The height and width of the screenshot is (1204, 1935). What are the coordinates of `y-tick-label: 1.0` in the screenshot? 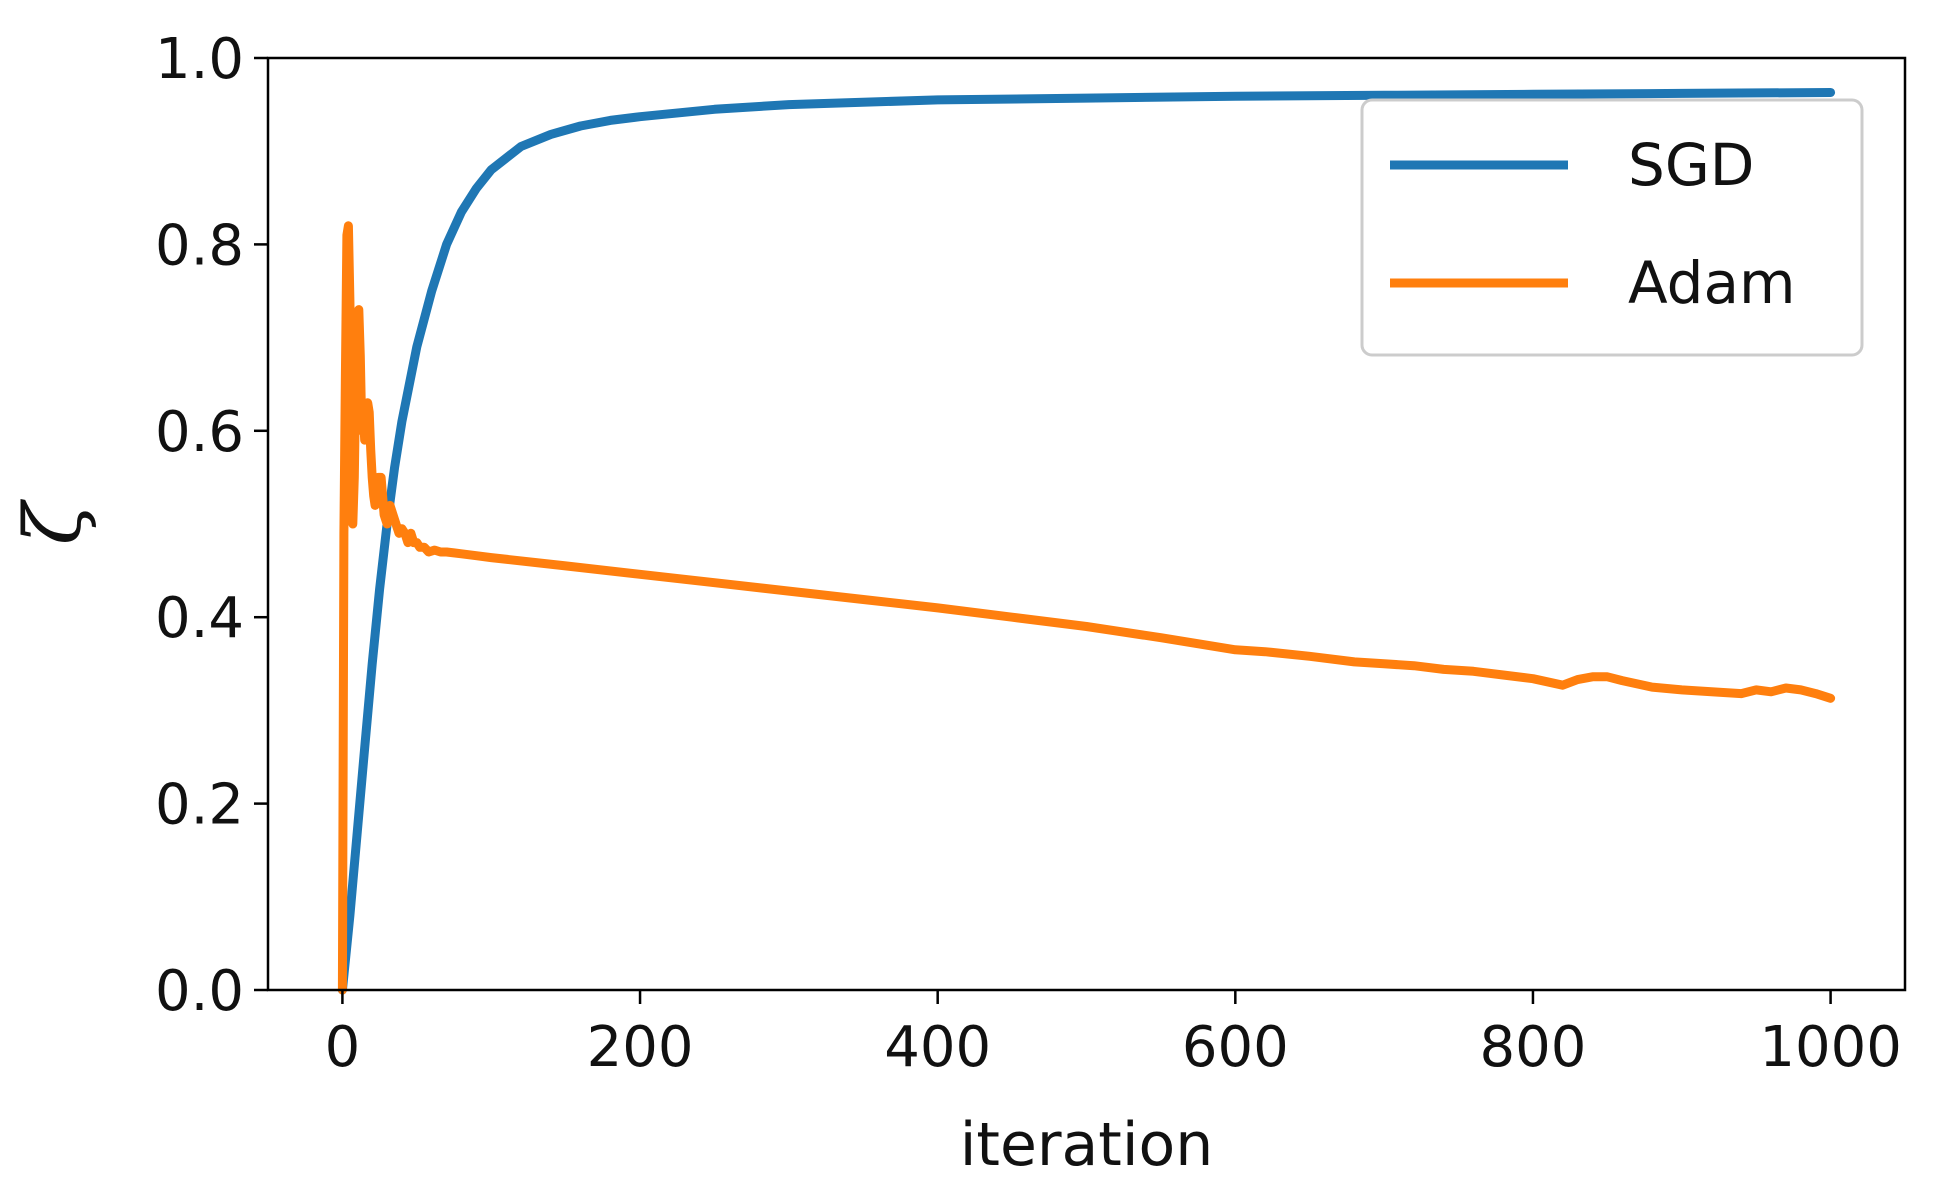 It's located at (199, 59).